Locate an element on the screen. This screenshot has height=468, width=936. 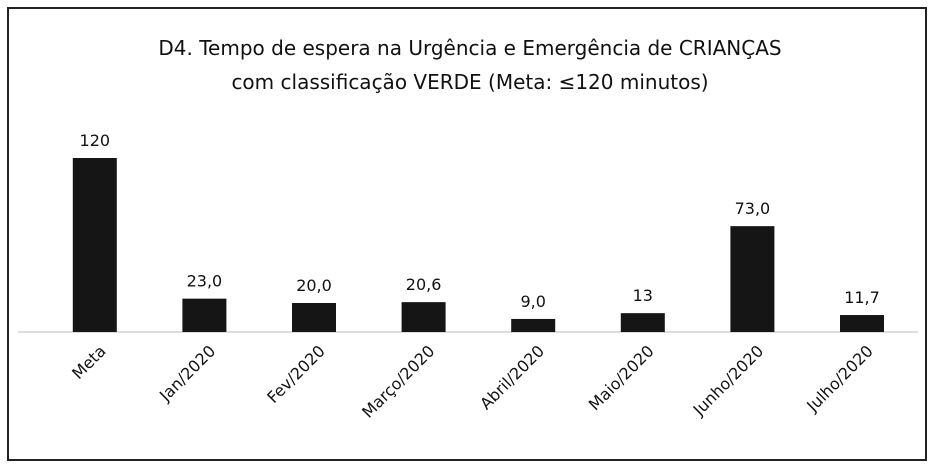
value-label: 20,6 is located at coordinates (424, 284).